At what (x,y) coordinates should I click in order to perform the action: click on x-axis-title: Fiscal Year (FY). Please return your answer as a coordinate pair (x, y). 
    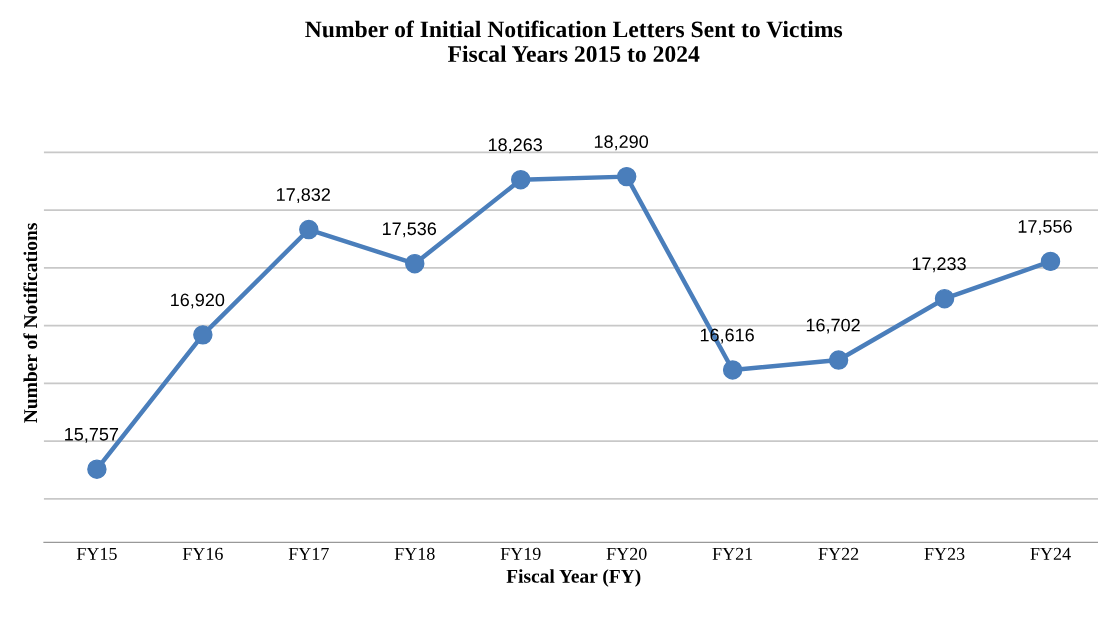
    Looking at the image, I should click on (573, 578).